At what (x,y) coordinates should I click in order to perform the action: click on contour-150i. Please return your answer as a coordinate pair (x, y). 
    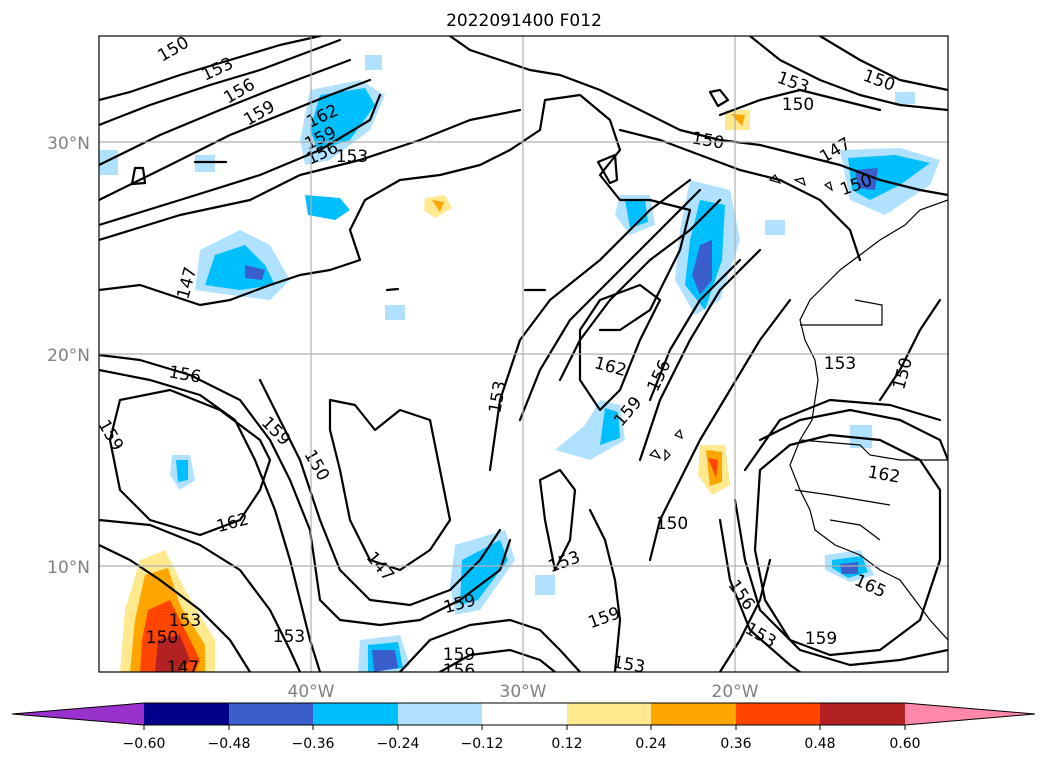
    Looking at the image, I should click on (910, 350).